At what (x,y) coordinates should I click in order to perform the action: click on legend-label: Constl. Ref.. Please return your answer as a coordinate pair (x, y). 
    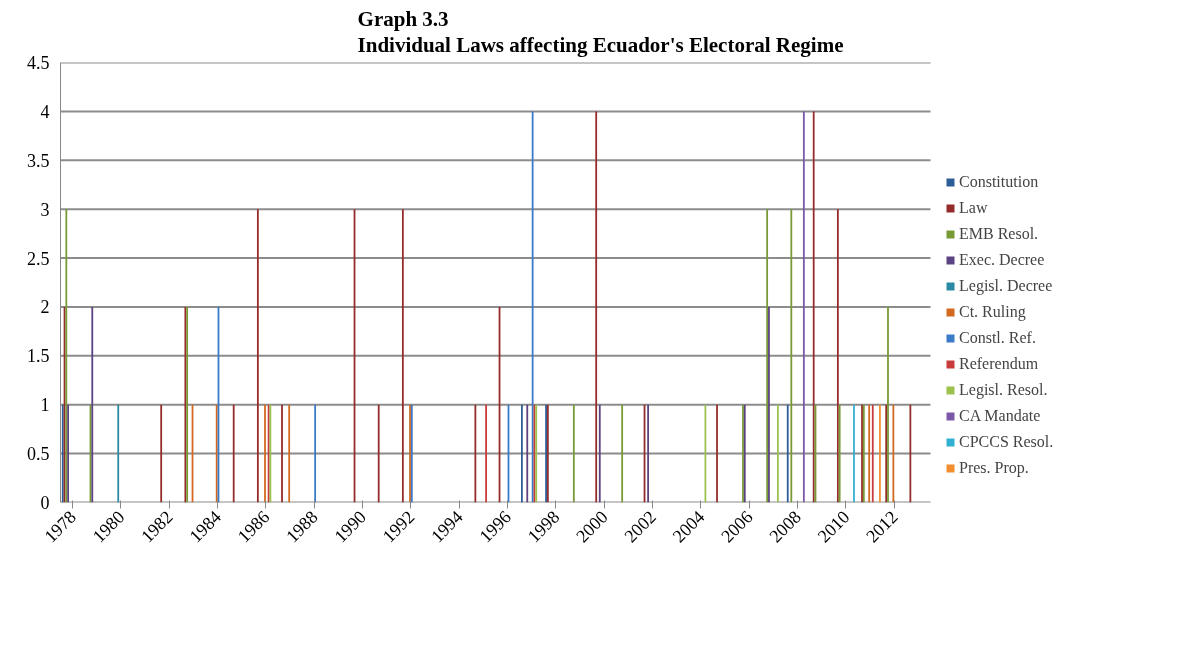
    Looking at the image, I should click on (997, 338).